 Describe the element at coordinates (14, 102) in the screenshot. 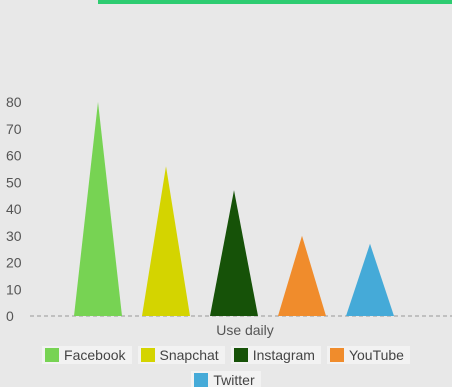

I see `y-tick-label: 80` at that location.